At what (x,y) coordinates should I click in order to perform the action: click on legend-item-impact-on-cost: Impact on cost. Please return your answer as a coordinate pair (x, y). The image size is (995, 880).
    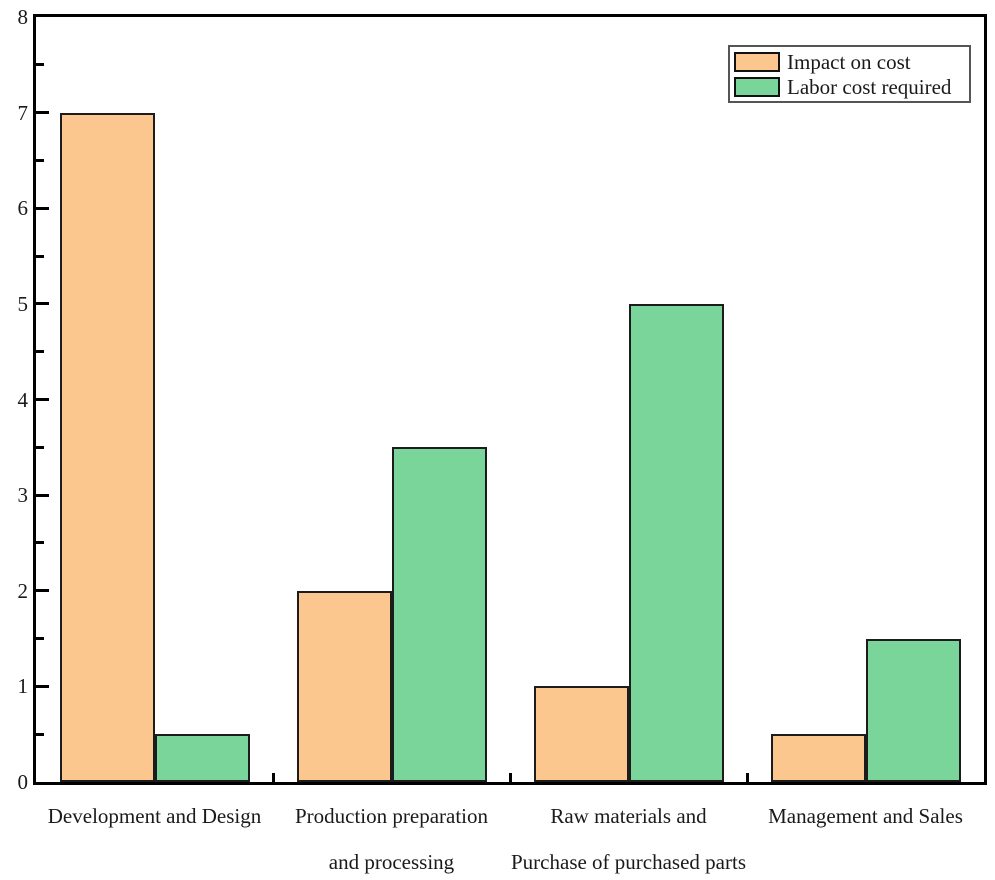
    Looking at the image, I should click on (849, 61).